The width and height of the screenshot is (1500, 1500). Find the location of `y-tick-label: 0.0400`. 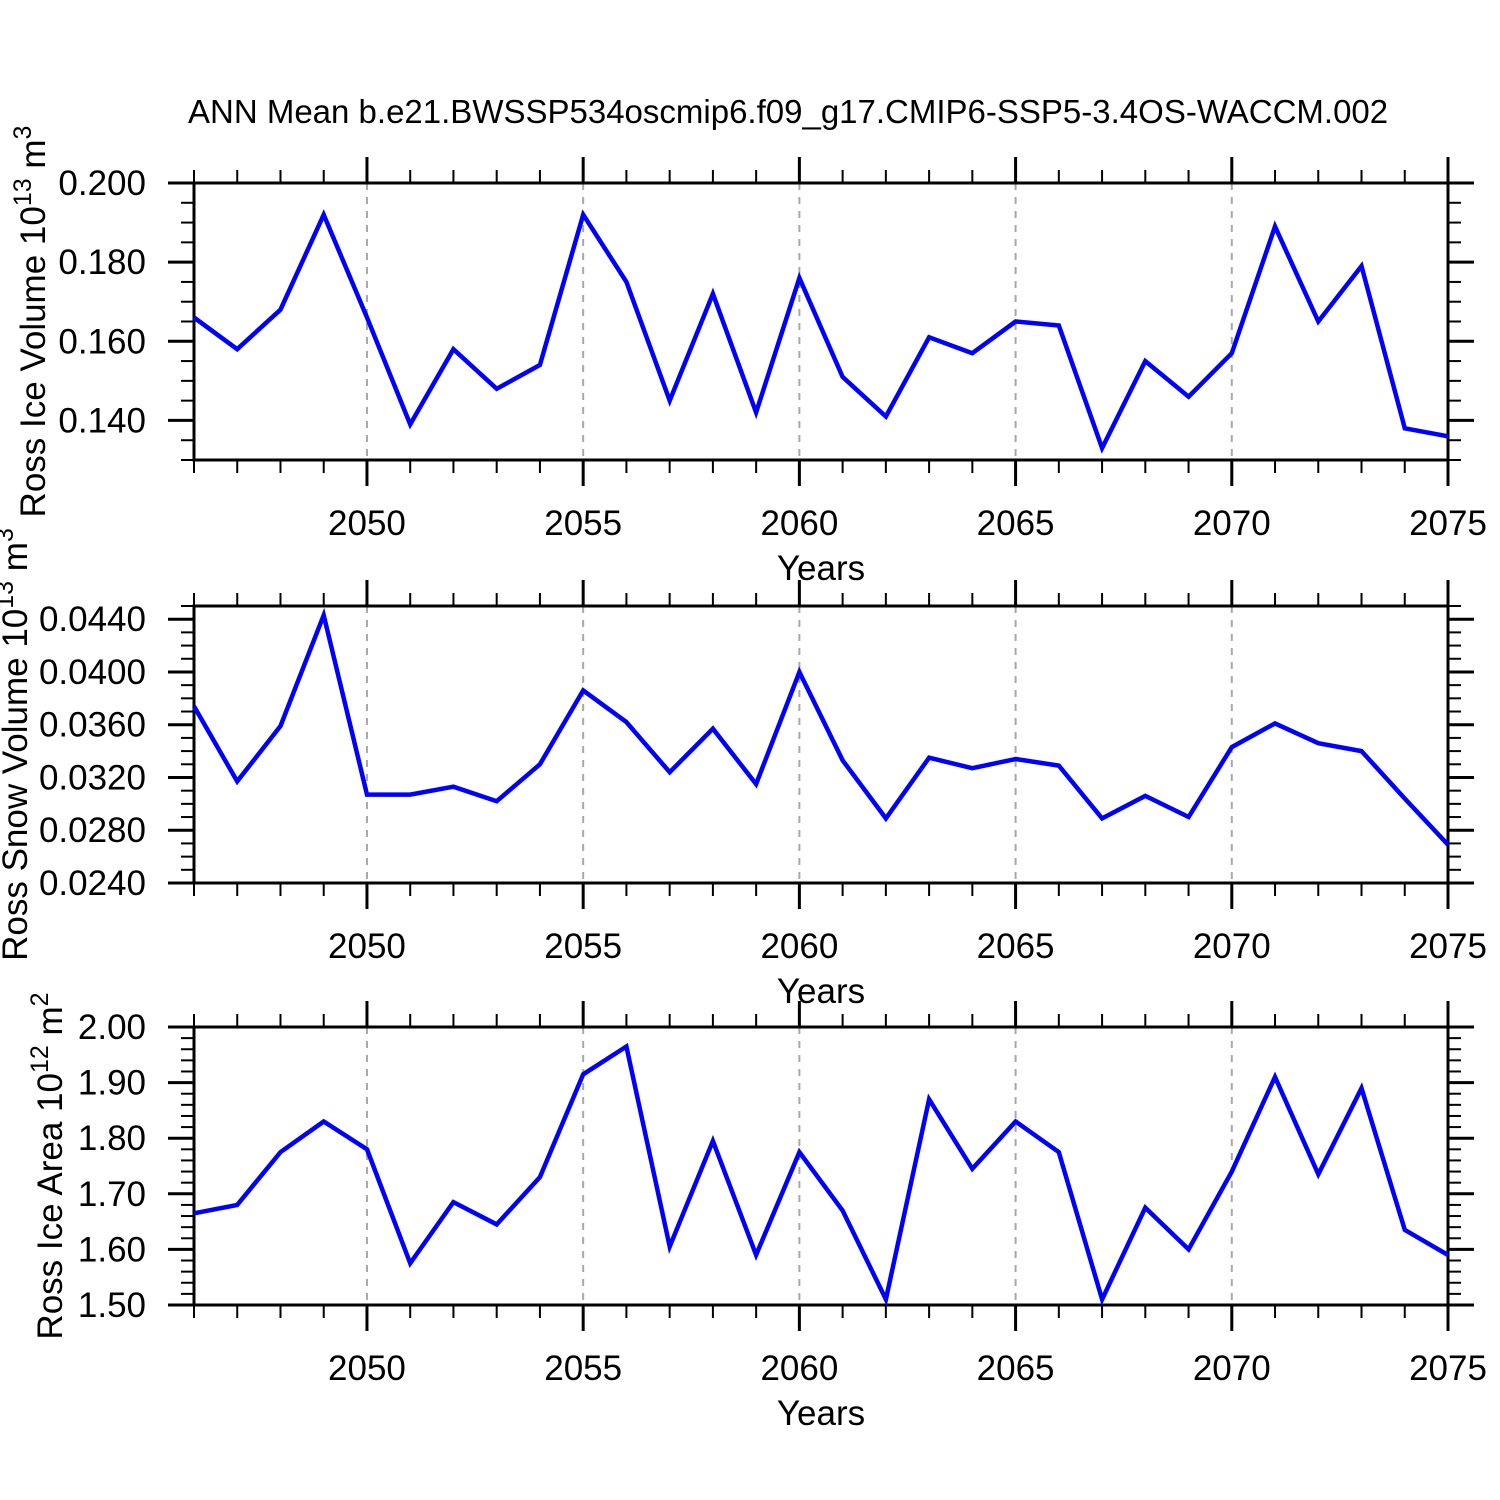

y-tick-label: 0.0400 is located at coordinates (92, 672).